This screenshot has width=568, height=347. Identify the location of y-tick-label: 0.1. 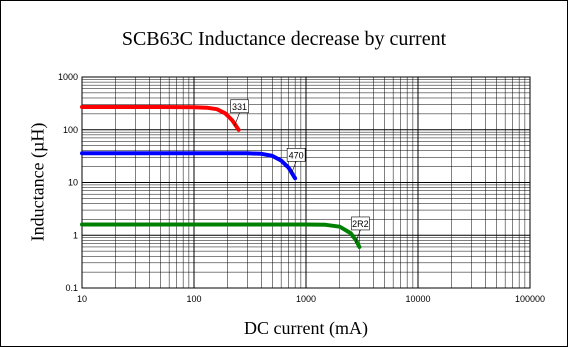
(71, 288).